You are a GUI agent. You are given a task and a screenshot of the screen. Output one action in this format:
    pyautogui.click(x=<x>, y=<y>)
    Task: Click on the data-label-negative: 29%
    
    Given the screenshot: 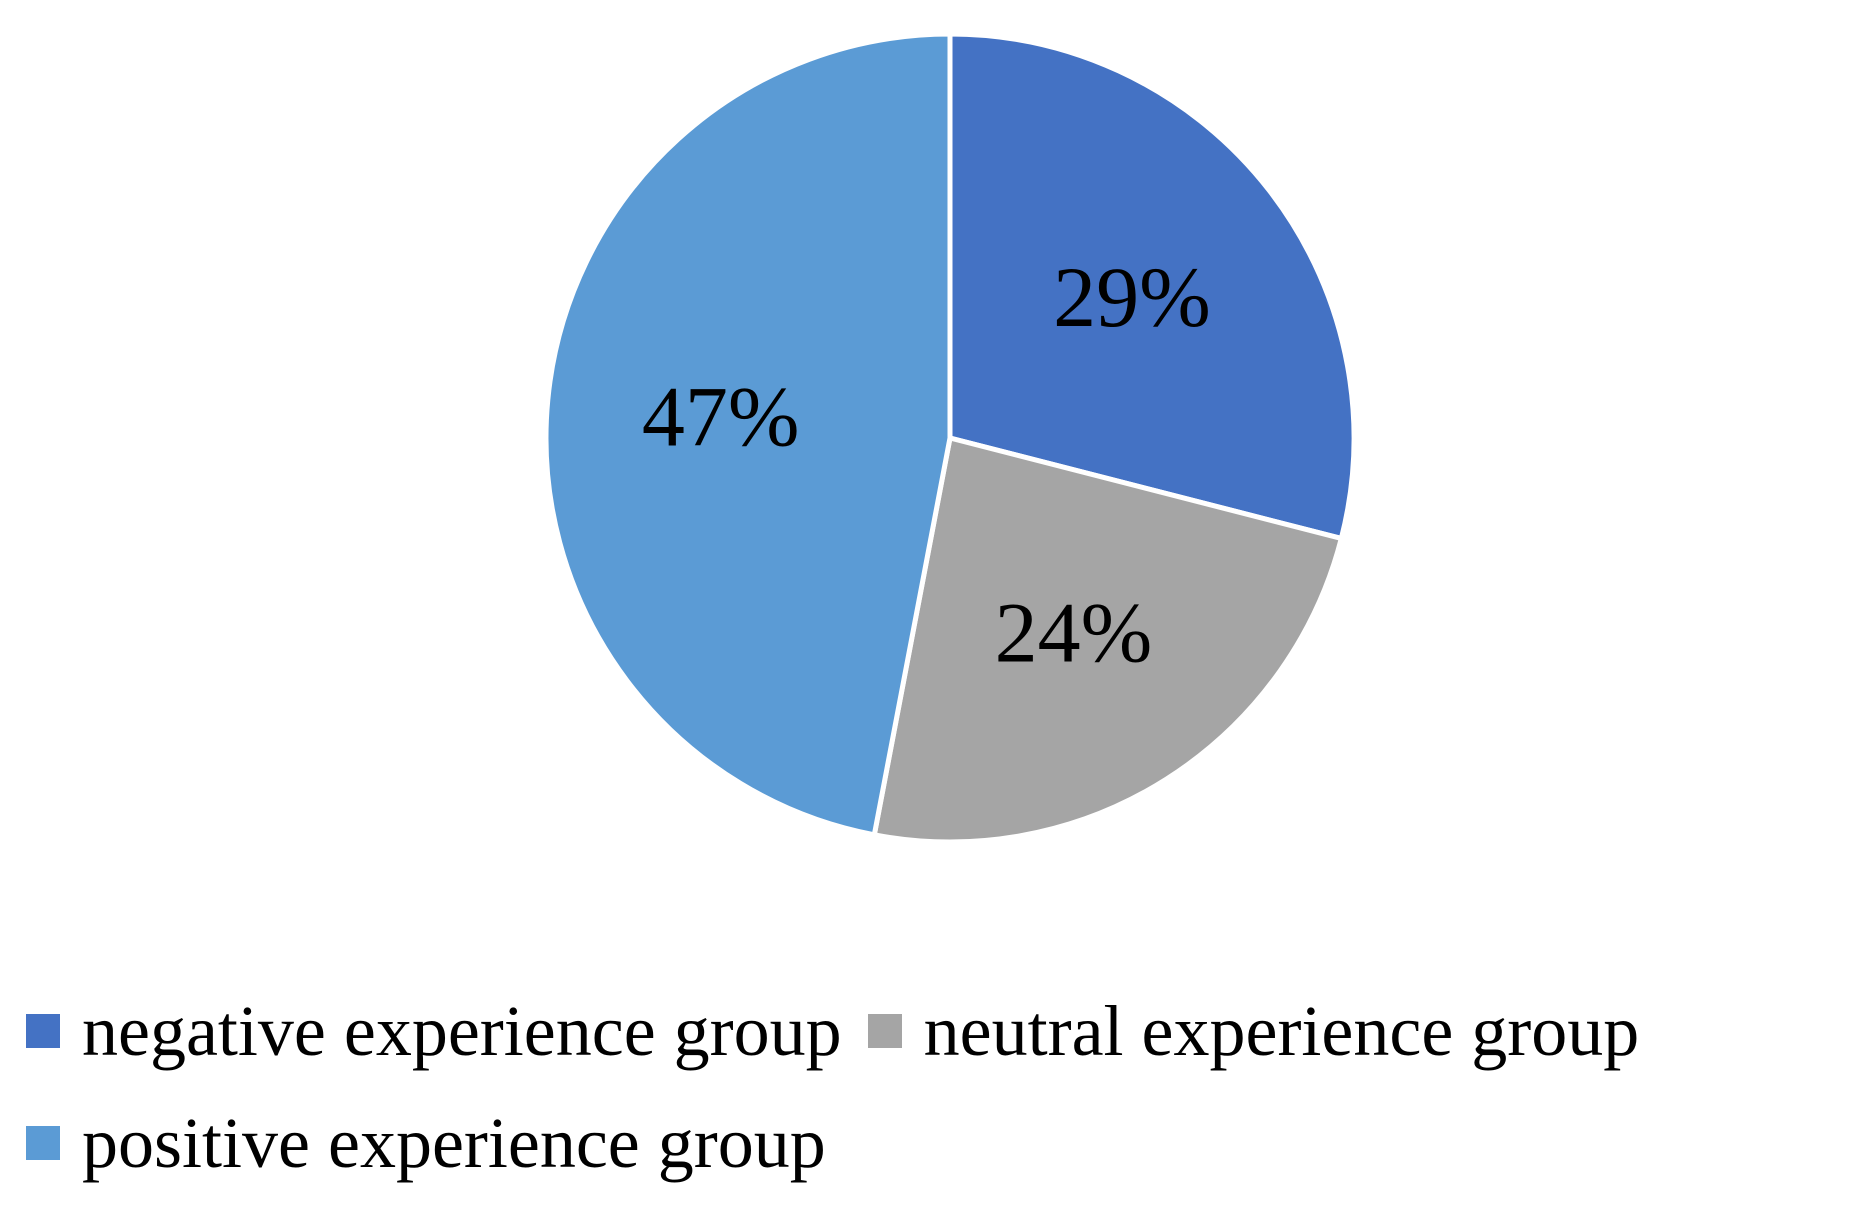 What is the action you would take?
    pyautogui.click(x=1132, y=297)
    